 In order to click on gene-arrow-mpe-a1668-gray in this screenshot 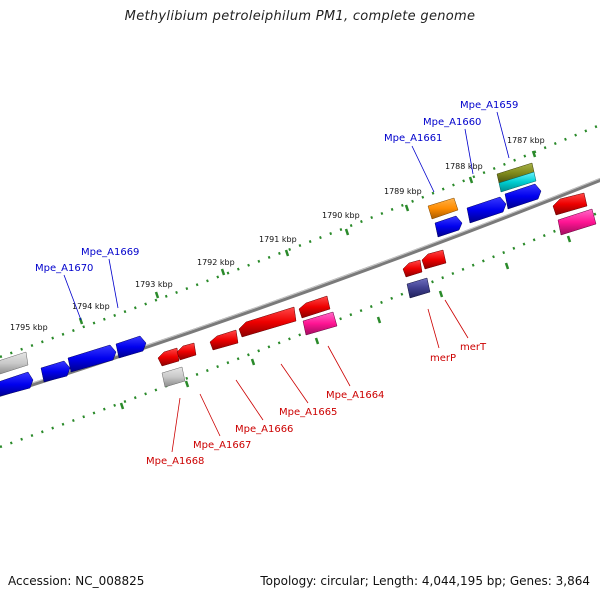, I will do `click(173, 377)`.